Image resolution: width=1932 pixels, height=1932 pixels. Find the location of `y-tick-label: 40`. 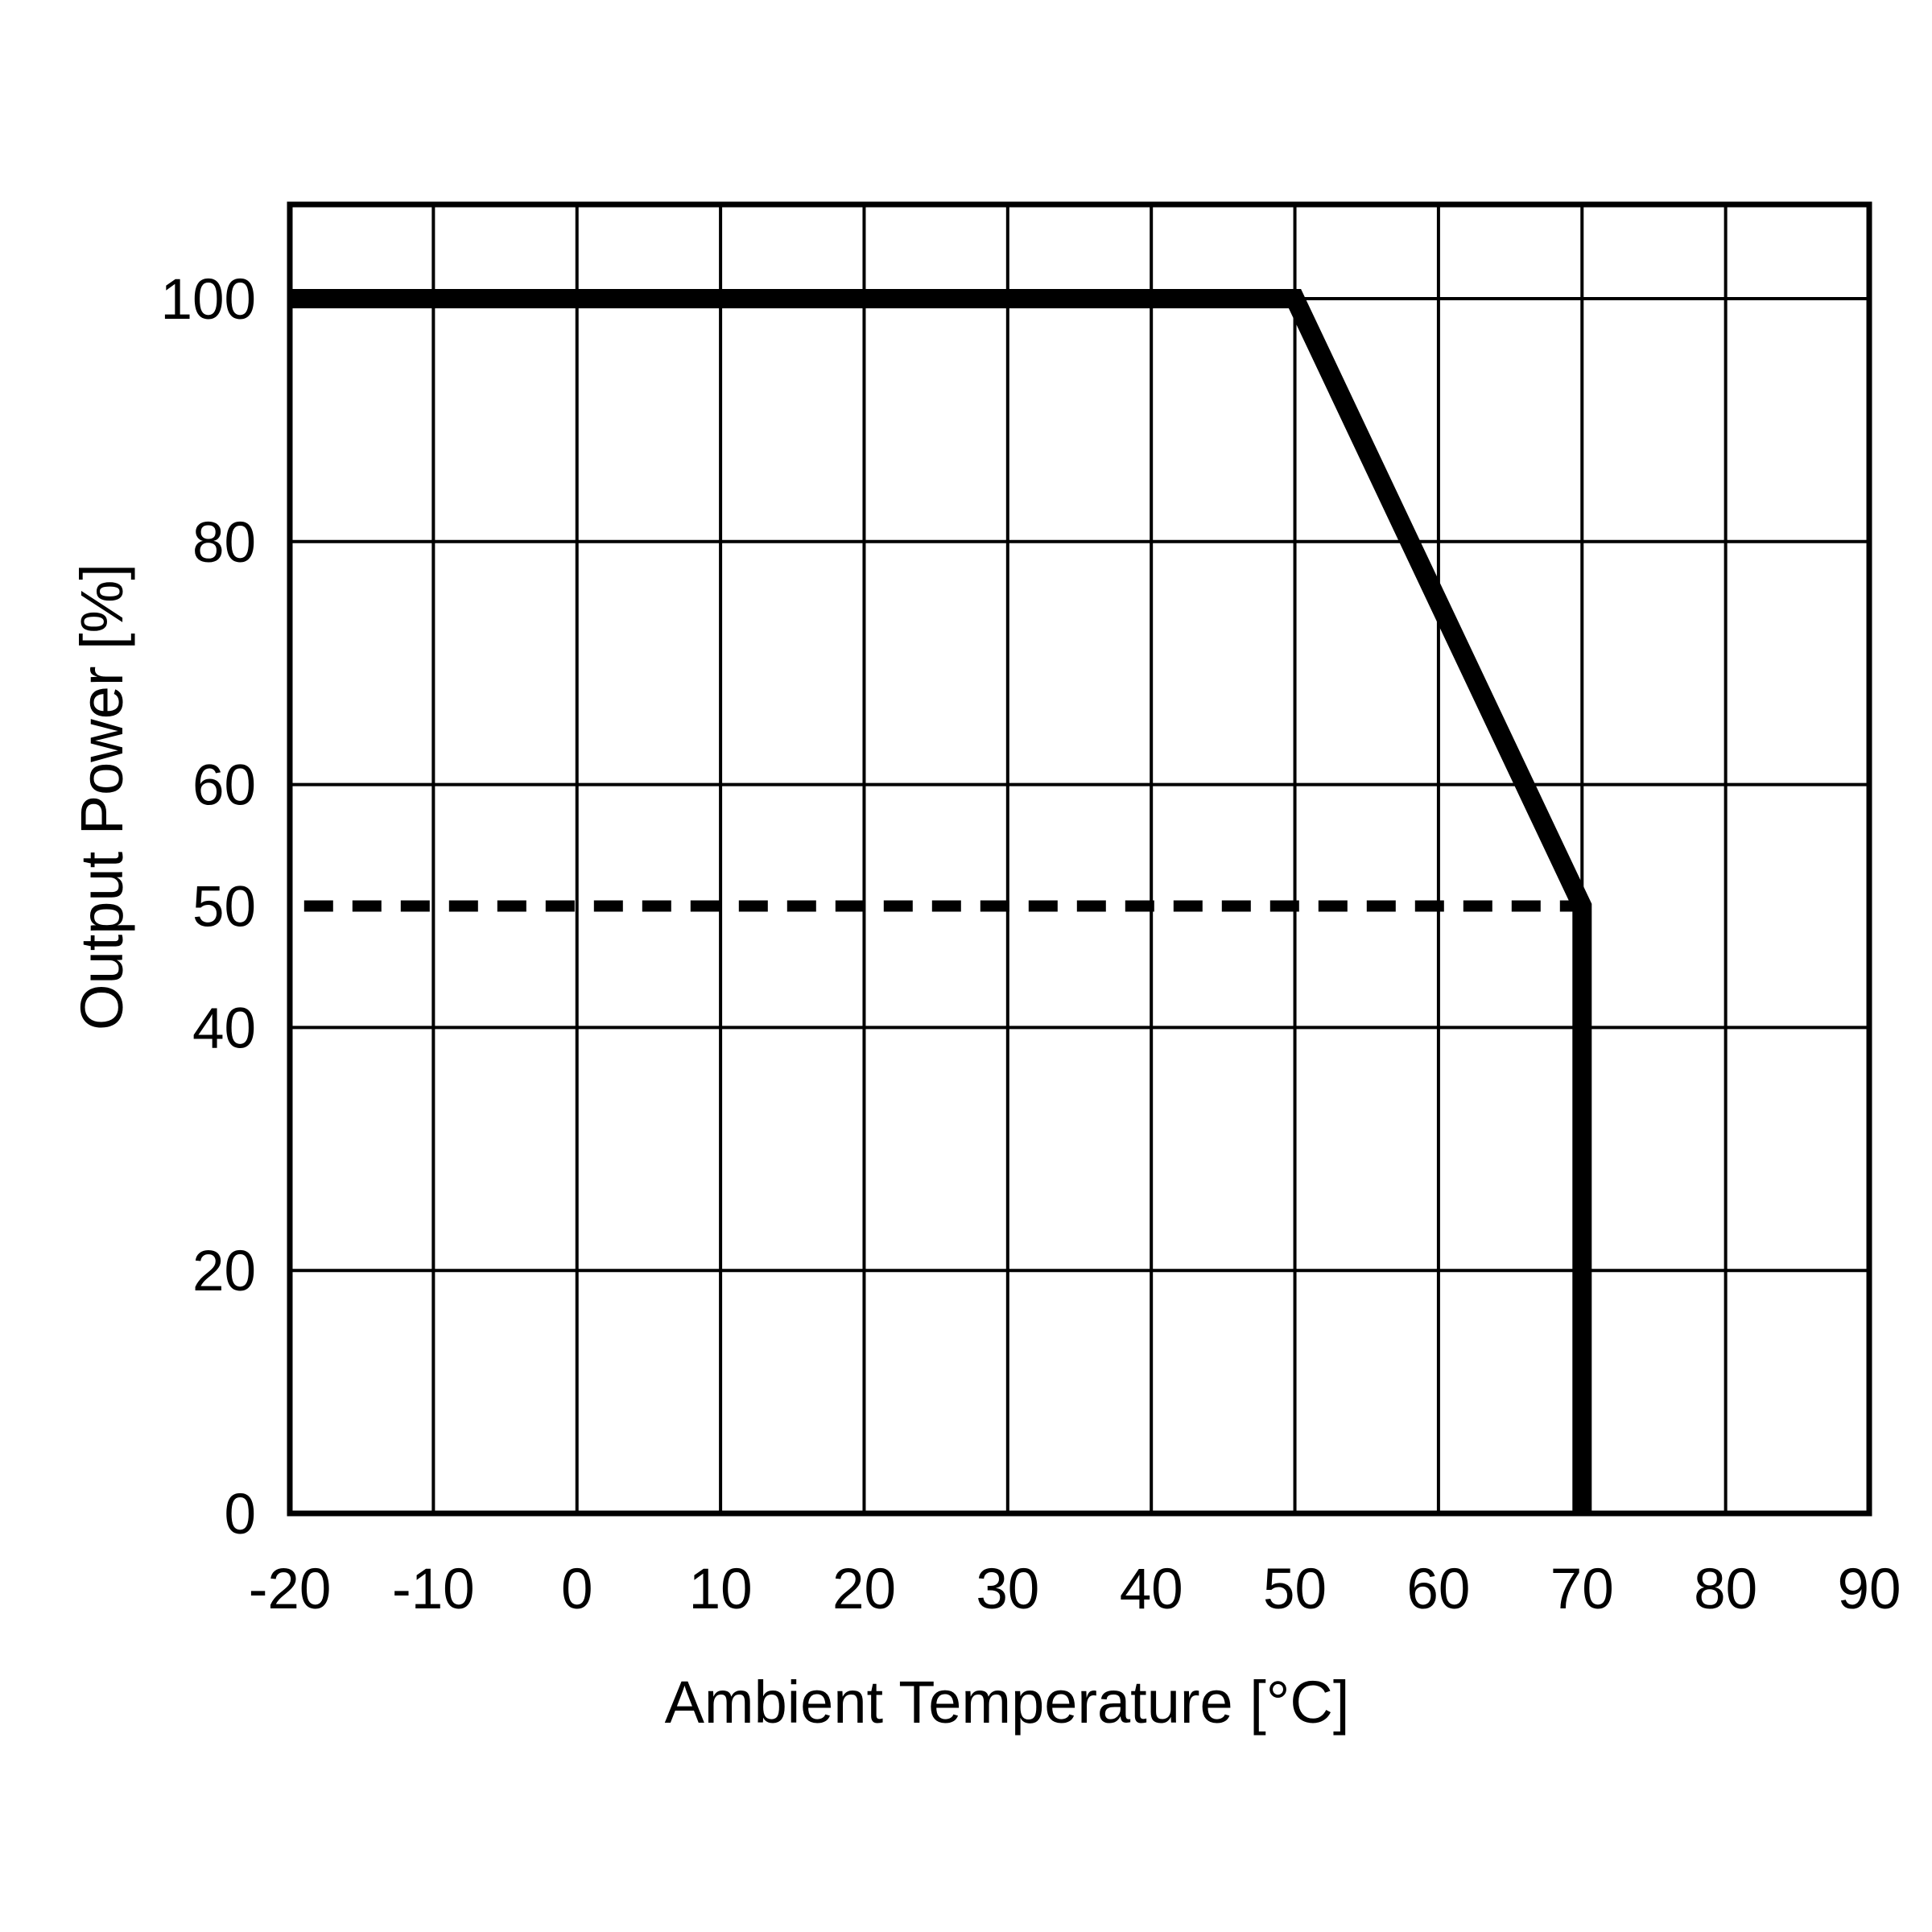

y-tick-label: 40 is located at coordinates (224, 1028).